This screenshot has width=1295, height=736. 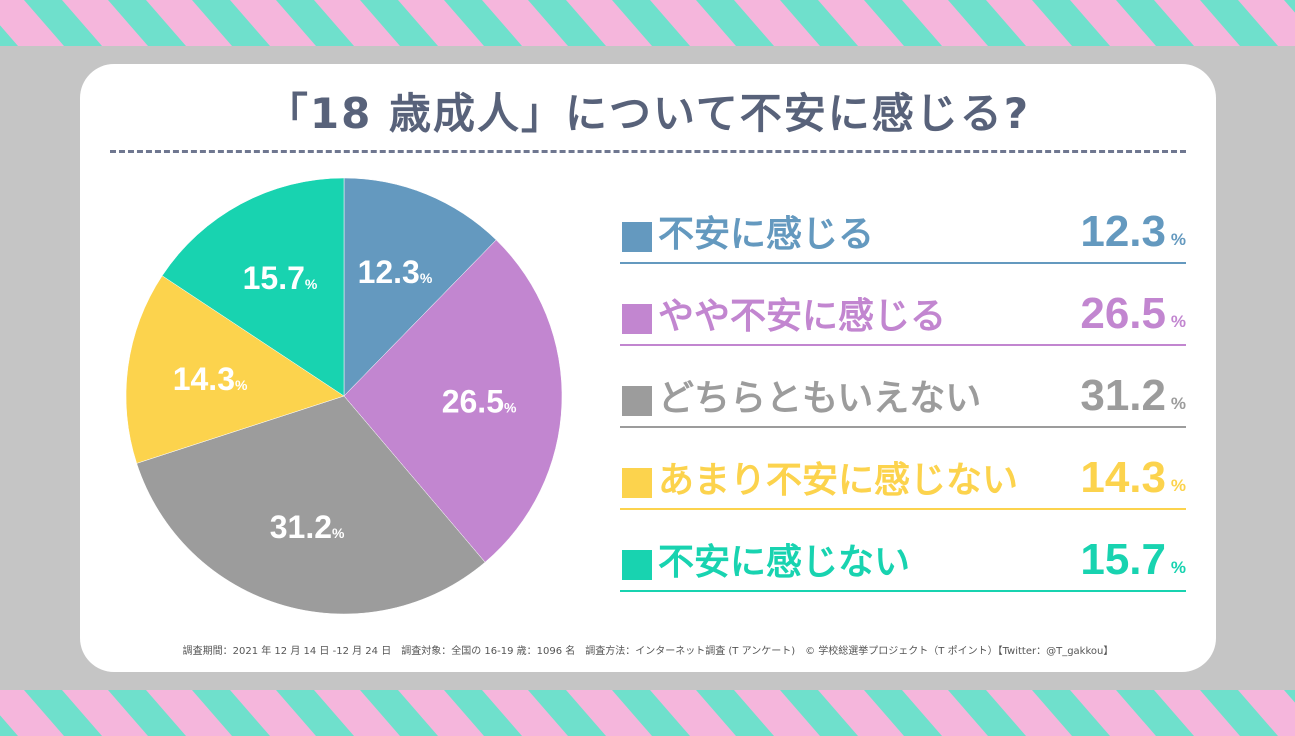 I want to click on legend-item-3: どちらともいえない 31.2%, so click(x=903, y=398).